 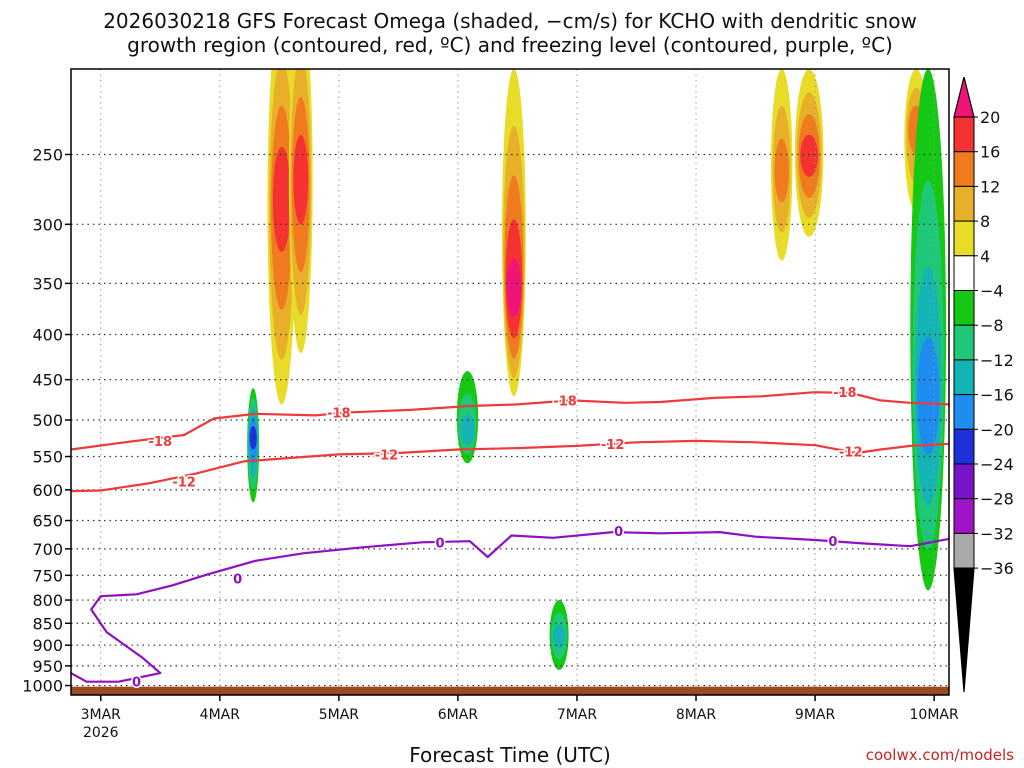 What do you see at coordinates (997, 464) in the screenshot?
I see `colorbar-label-10: −24` at bounding box center [997, 464].